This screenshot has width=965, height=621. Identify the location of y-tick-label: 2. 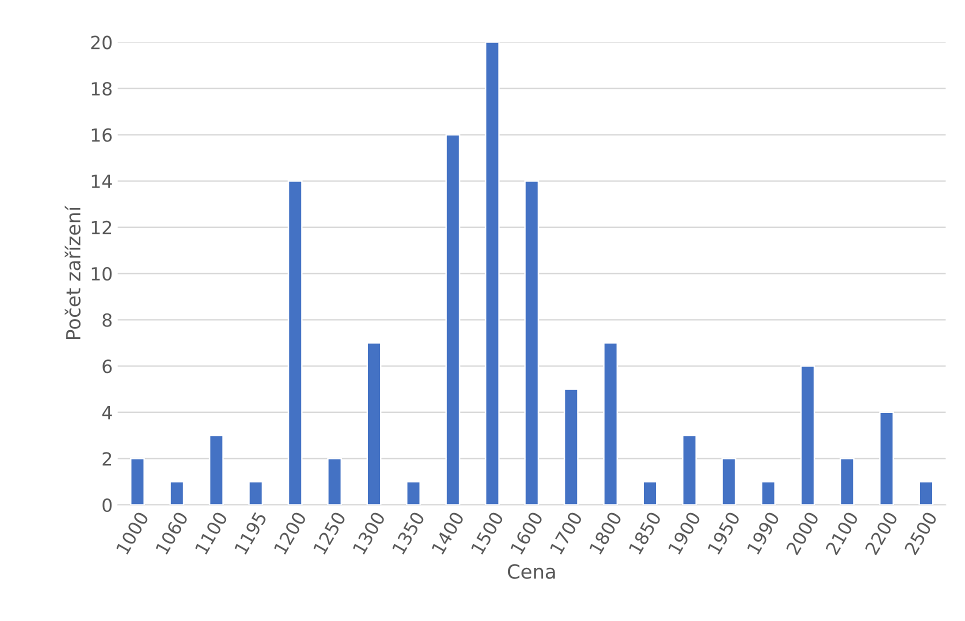
(107, 459).